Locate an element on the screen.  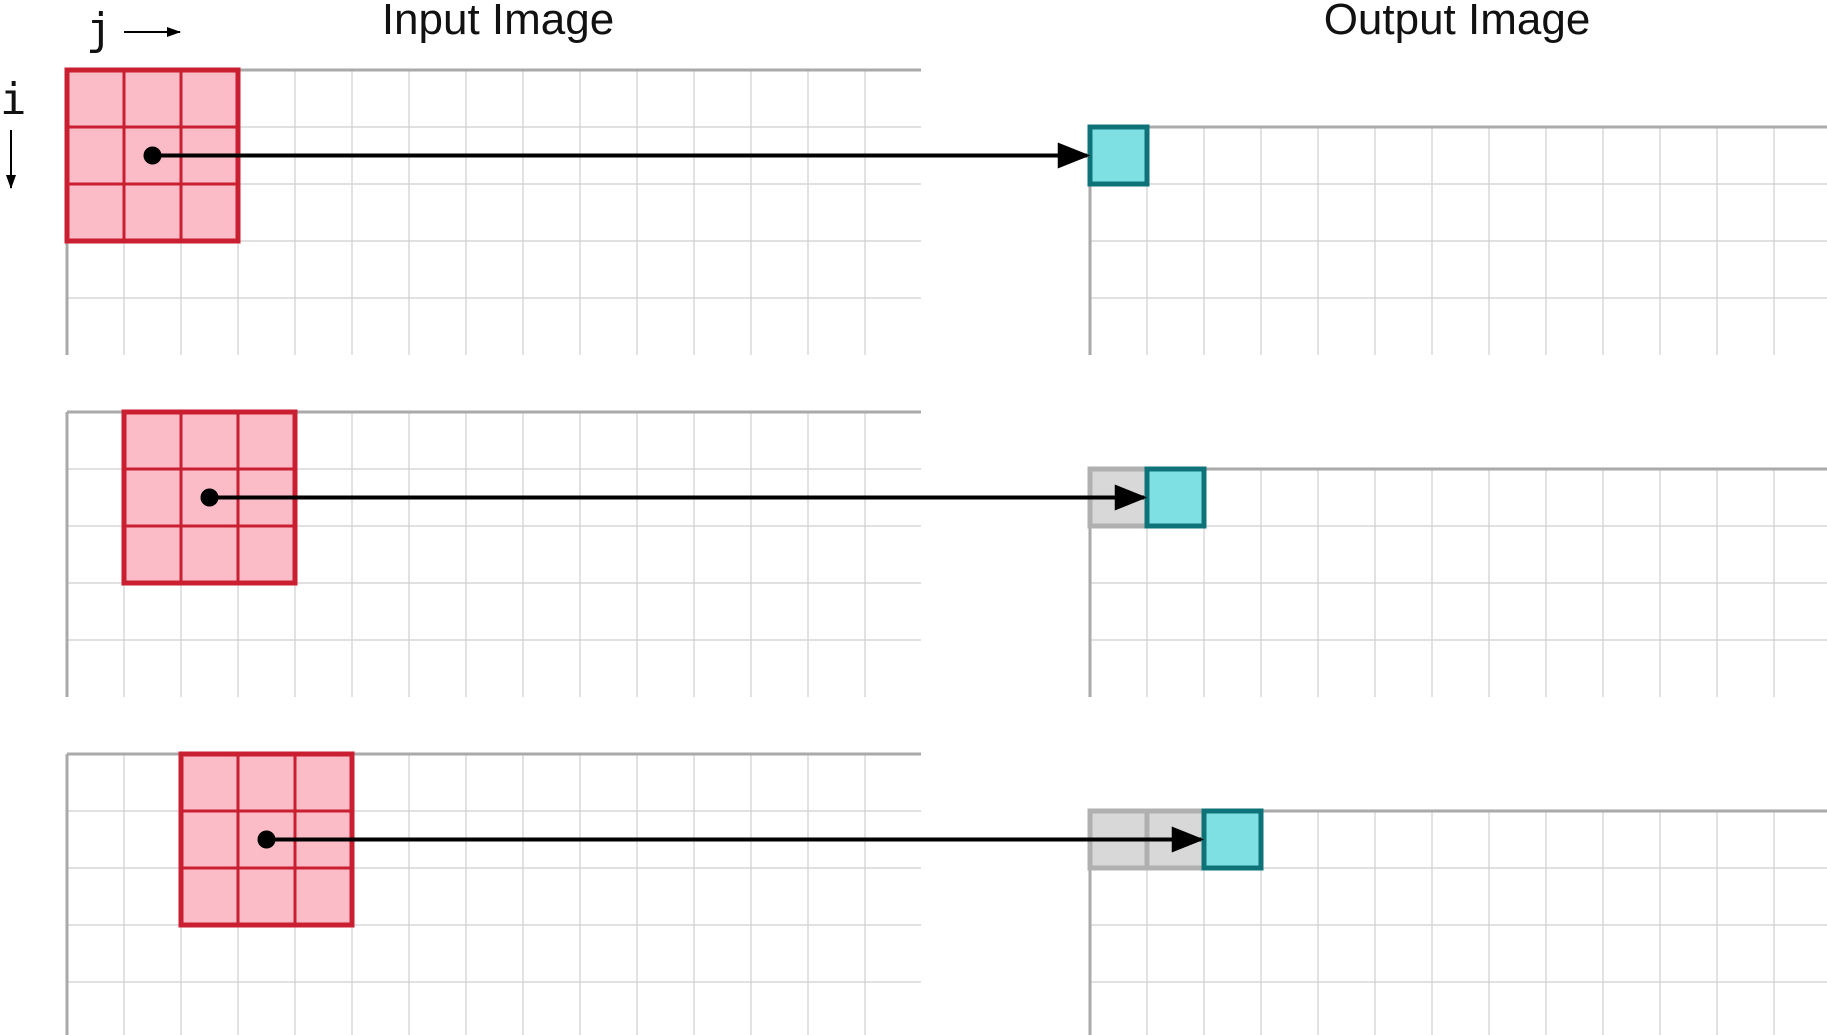
output-grid is located at coordinates (1457, 240).